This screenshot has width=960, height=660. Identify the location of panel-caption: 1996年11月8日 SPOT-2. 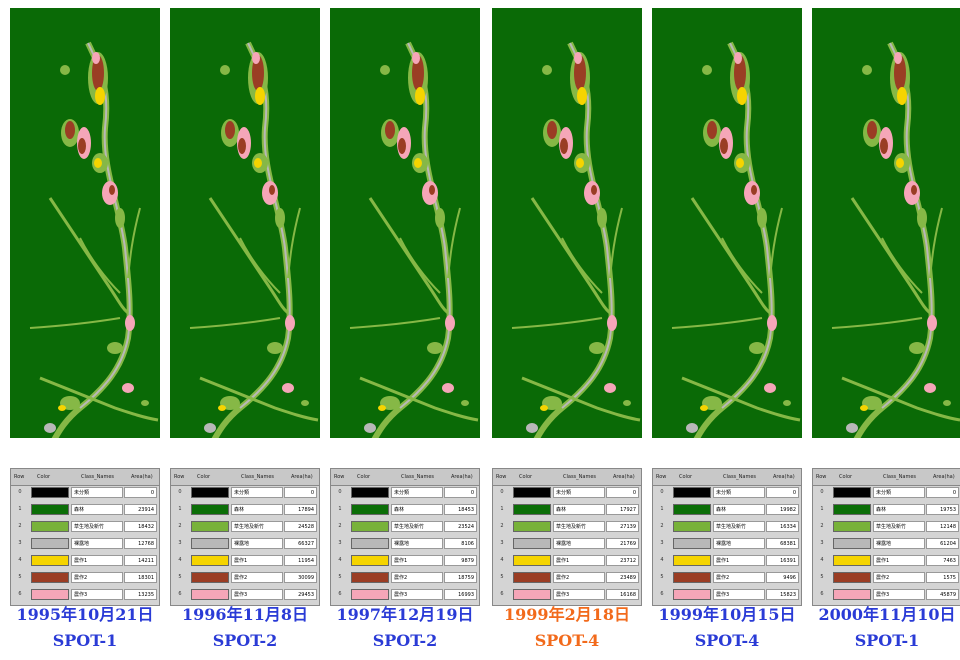
(245, 628).